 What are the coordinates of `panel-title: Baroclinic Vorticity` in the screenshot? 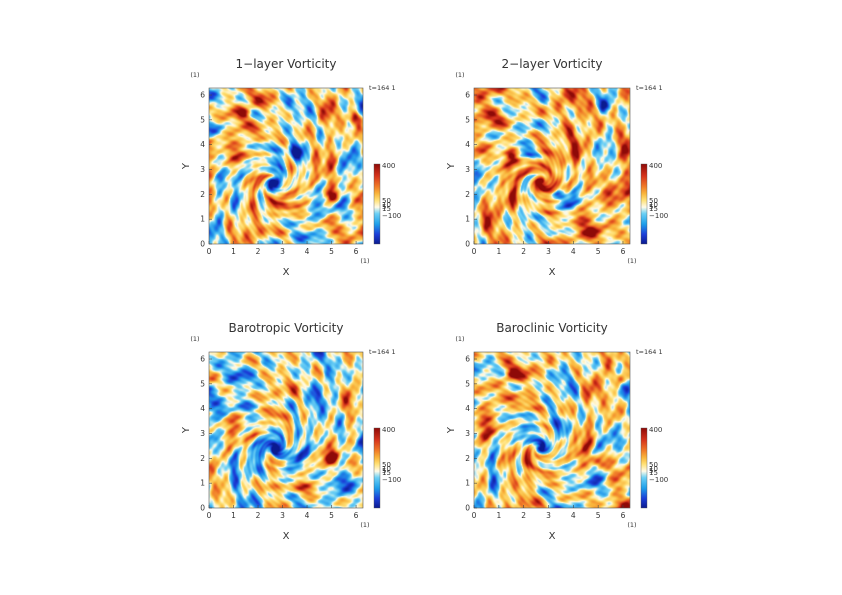 It's located at (552, 328).